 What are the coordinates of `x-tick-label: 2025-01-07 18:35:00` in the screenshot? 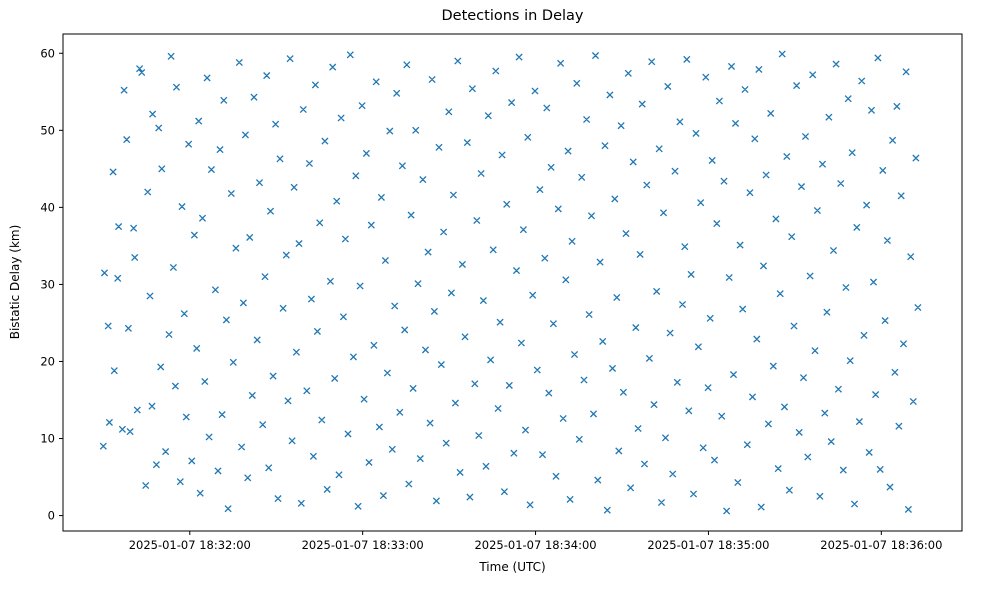 It's located at (708, 545).